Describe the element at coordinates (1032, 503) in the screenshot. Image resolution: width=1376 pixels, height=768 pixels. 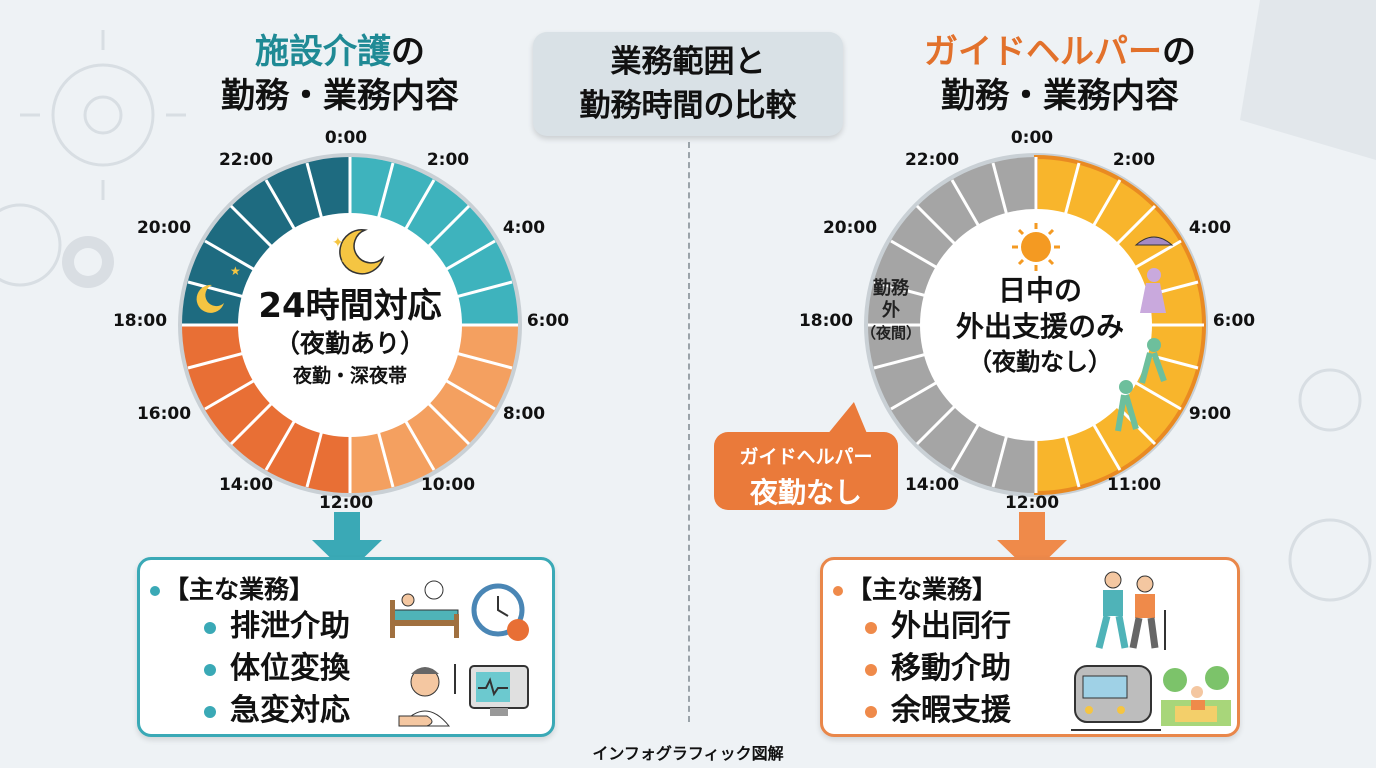
I see `right-clock-label: 12:00` at that location.